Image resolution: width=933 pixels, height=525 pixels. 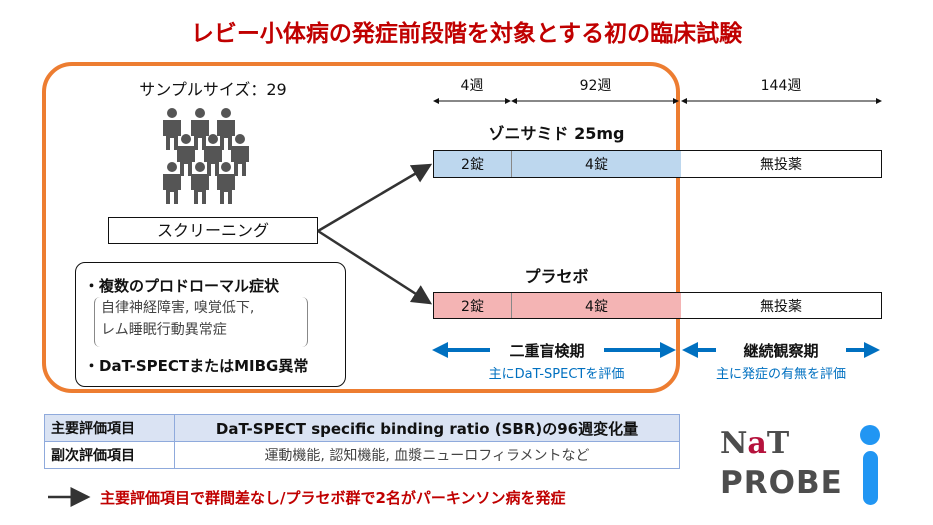 I want to click on logo-i-dot, so click(x=870, y=435).